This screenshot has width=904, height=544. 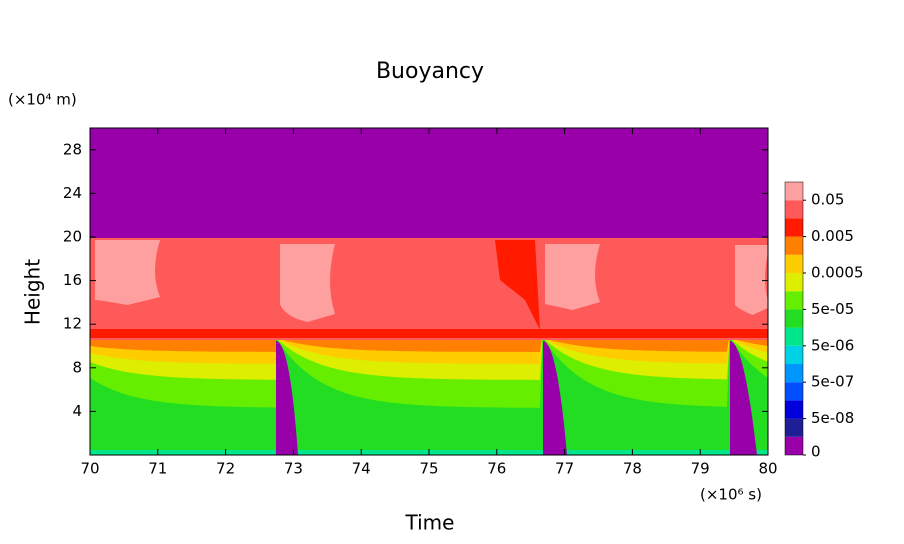 What do you see at coordinates (832, 309) in the screenshot?
I see `colorbar-label: 5e-05` at bounding box center [832, 309].